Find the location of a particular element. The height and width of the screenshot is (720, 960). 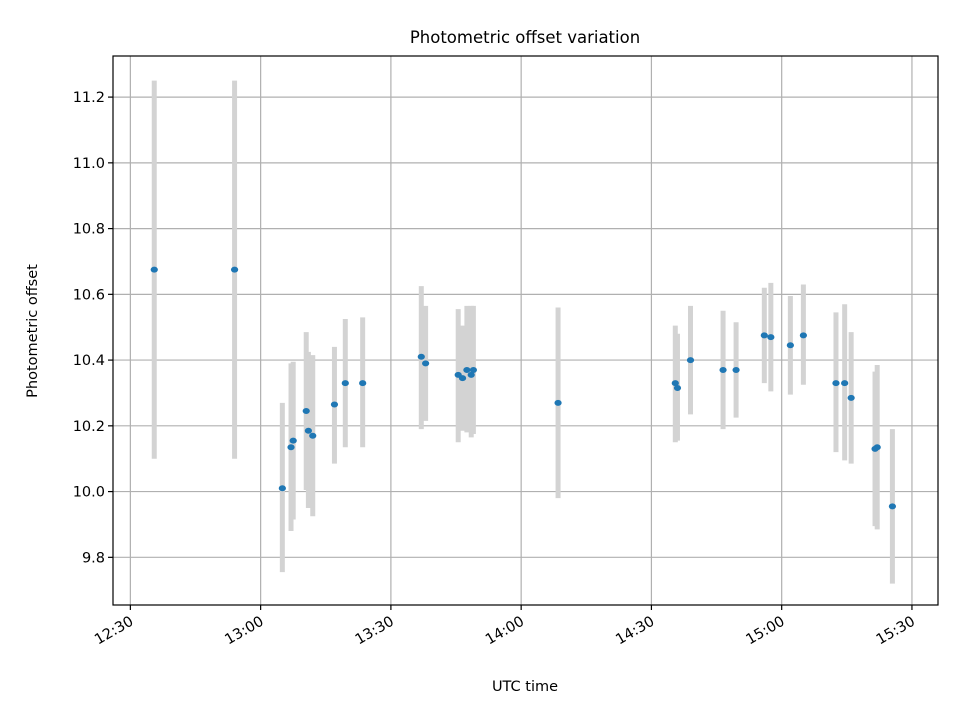

y-tick-label: 11.0 is located at coordinates (89, 164).